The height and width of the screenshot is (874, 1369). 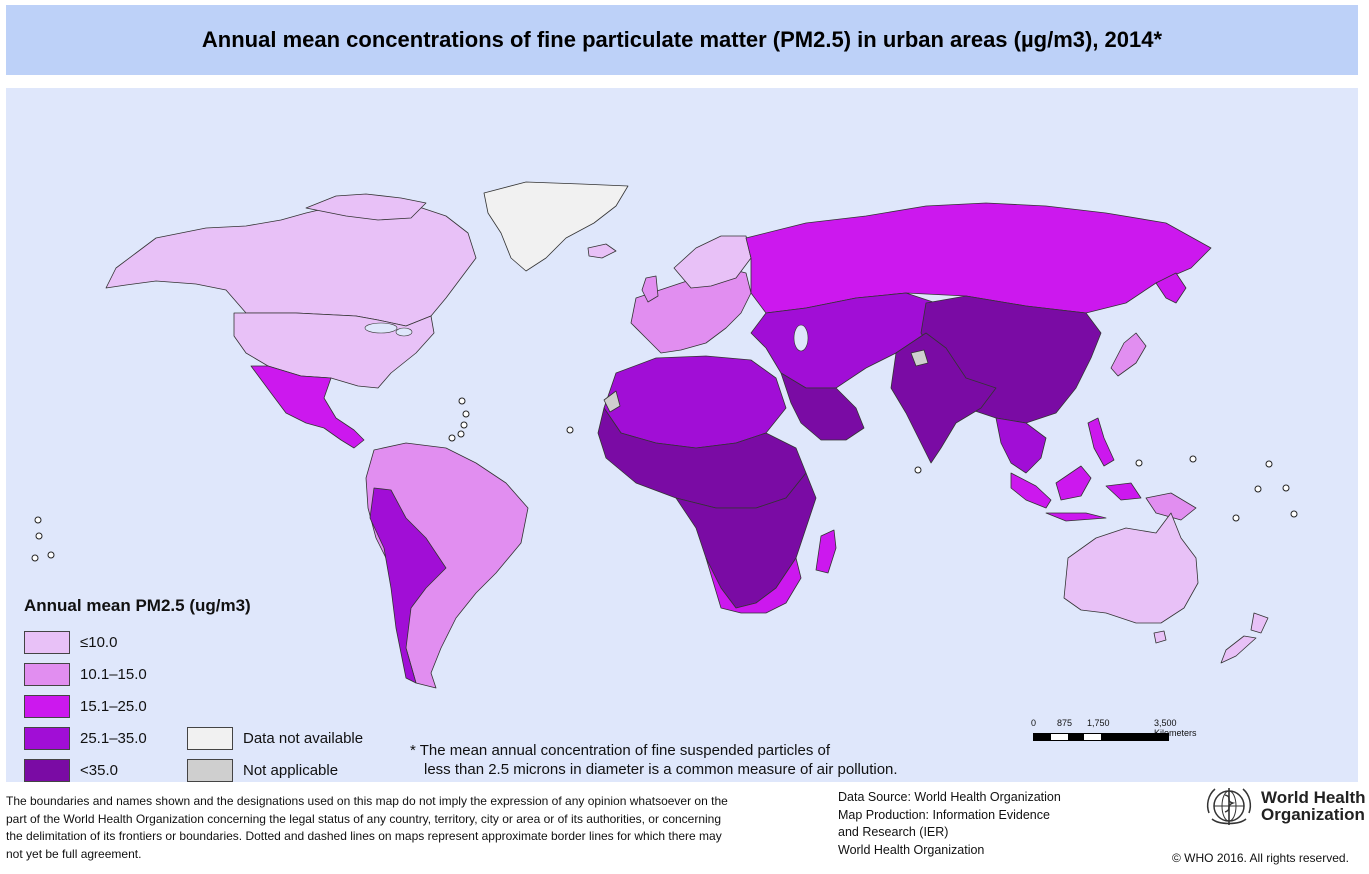 I want to click on region-andes, so click(x=408, y=585).